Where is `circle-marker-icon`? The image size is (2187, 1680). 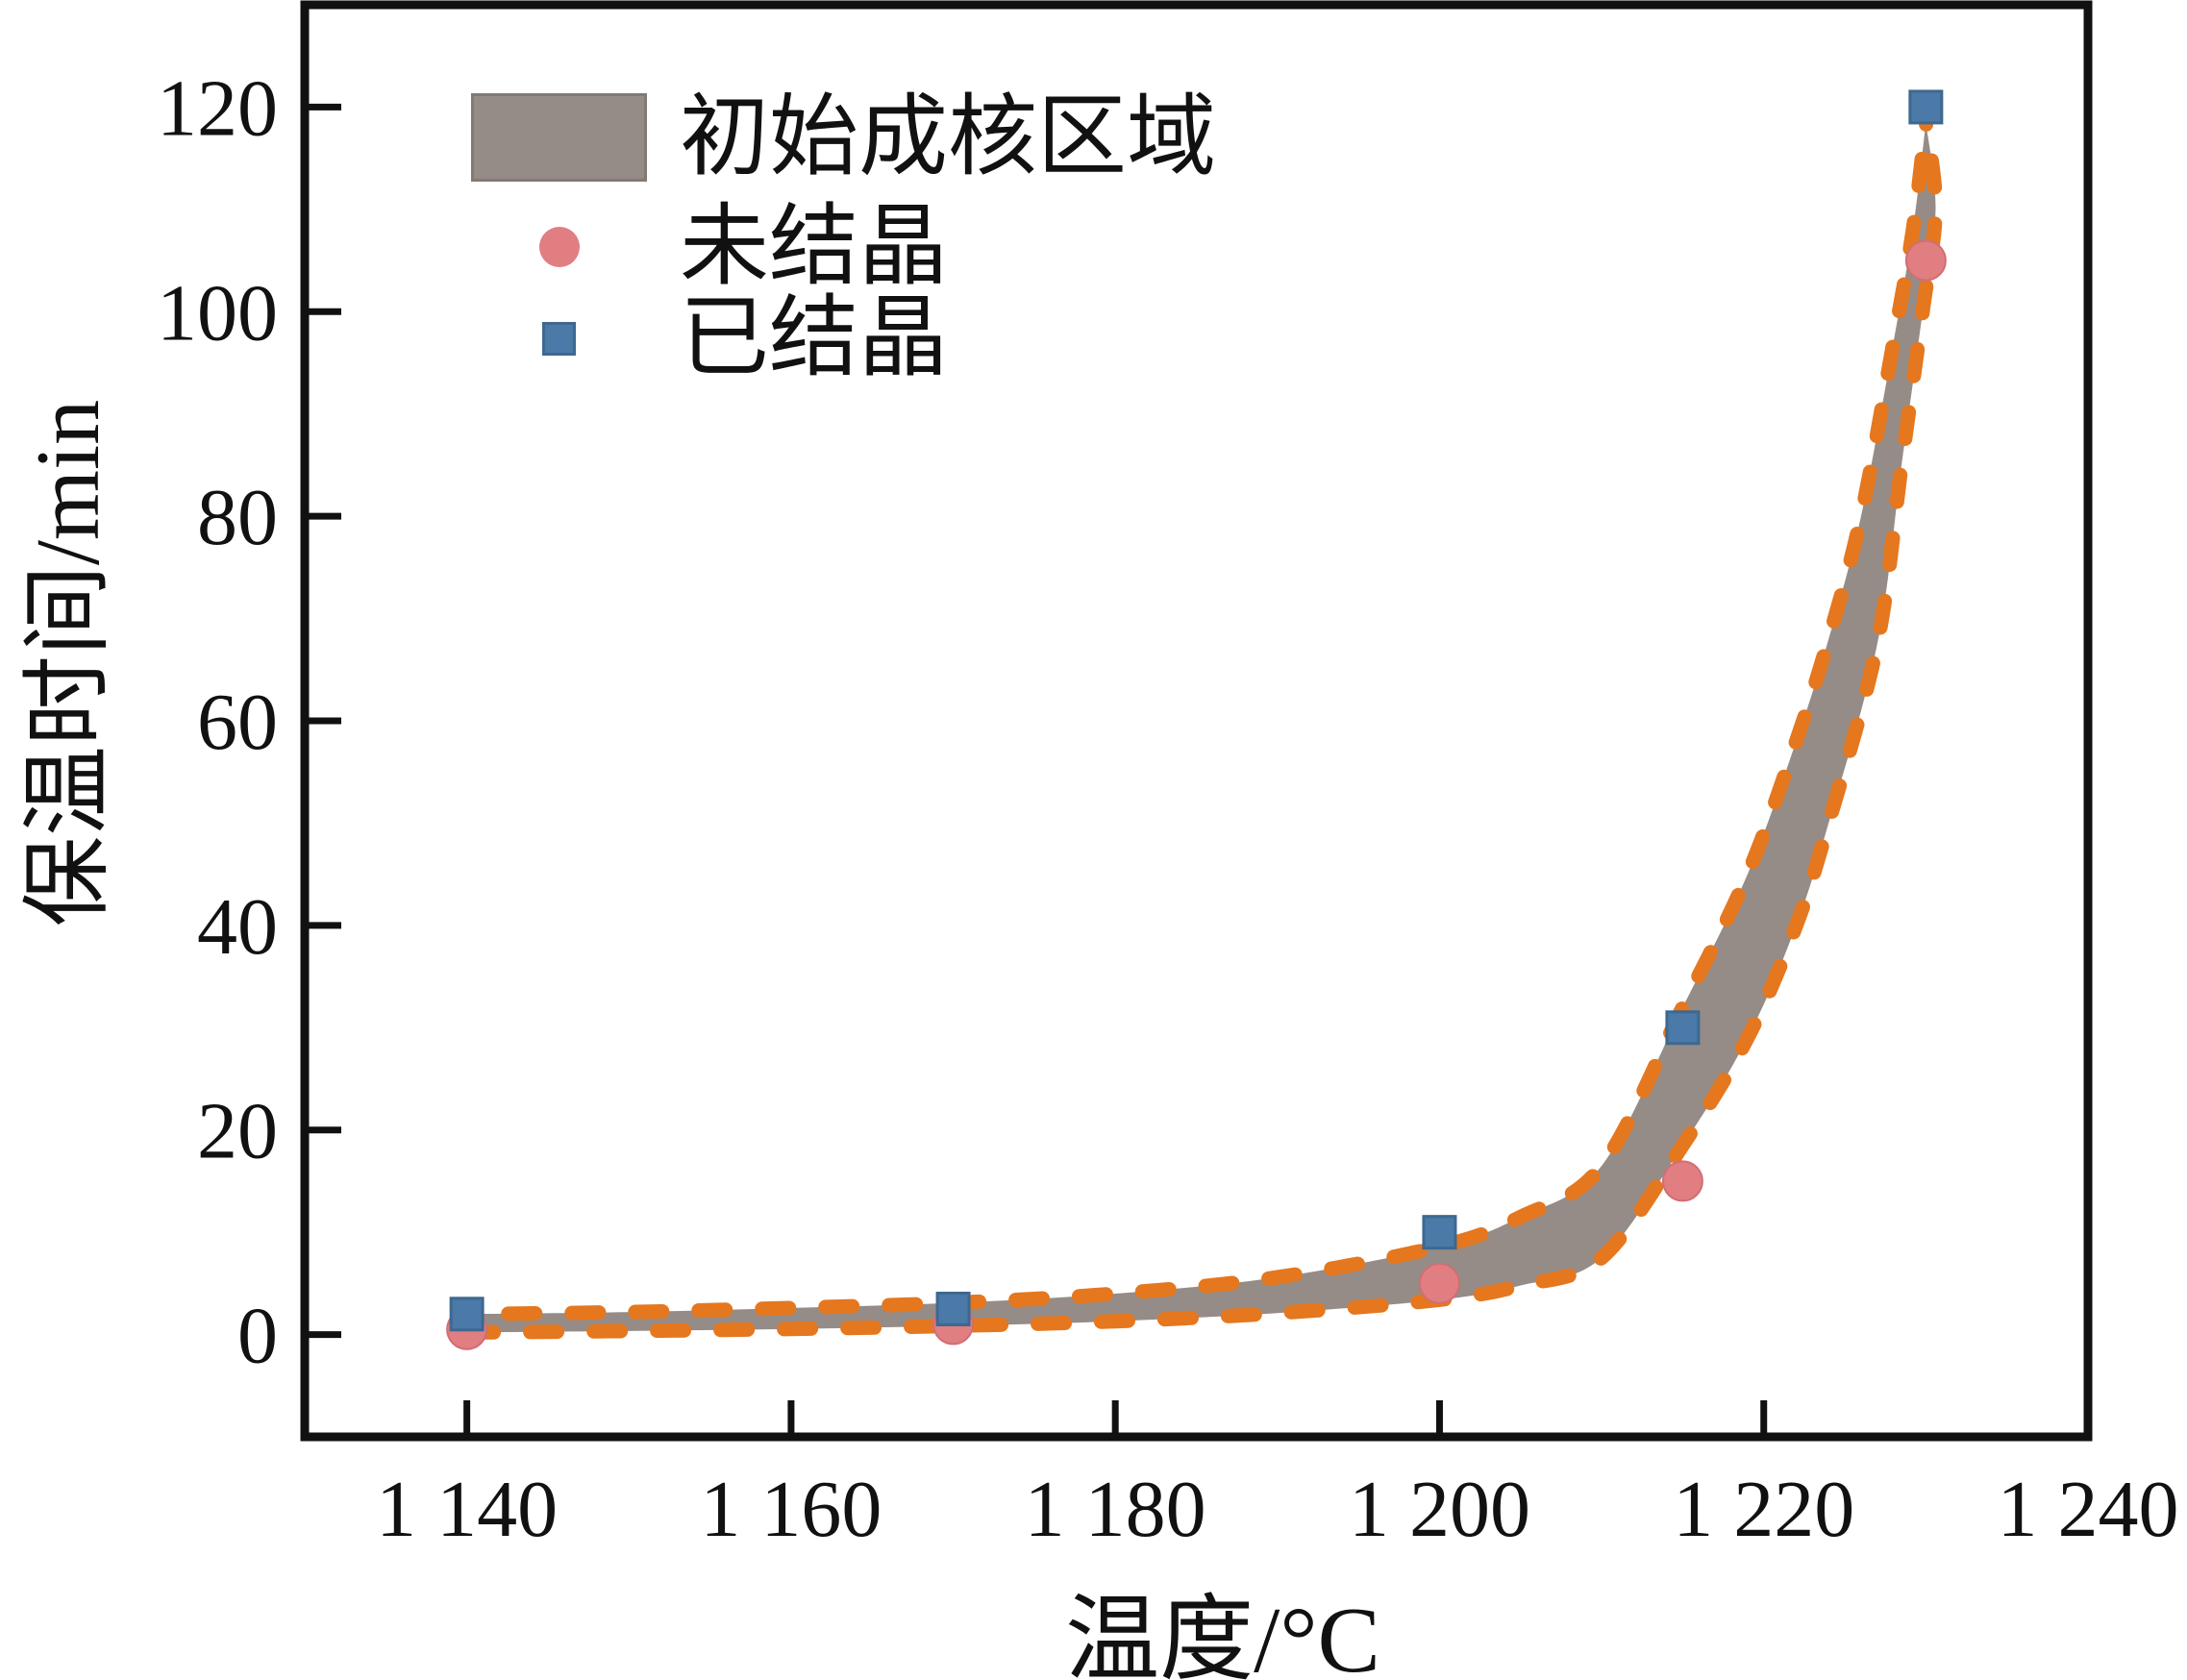
circle-marker-icon is located at coordinates (559, 247).